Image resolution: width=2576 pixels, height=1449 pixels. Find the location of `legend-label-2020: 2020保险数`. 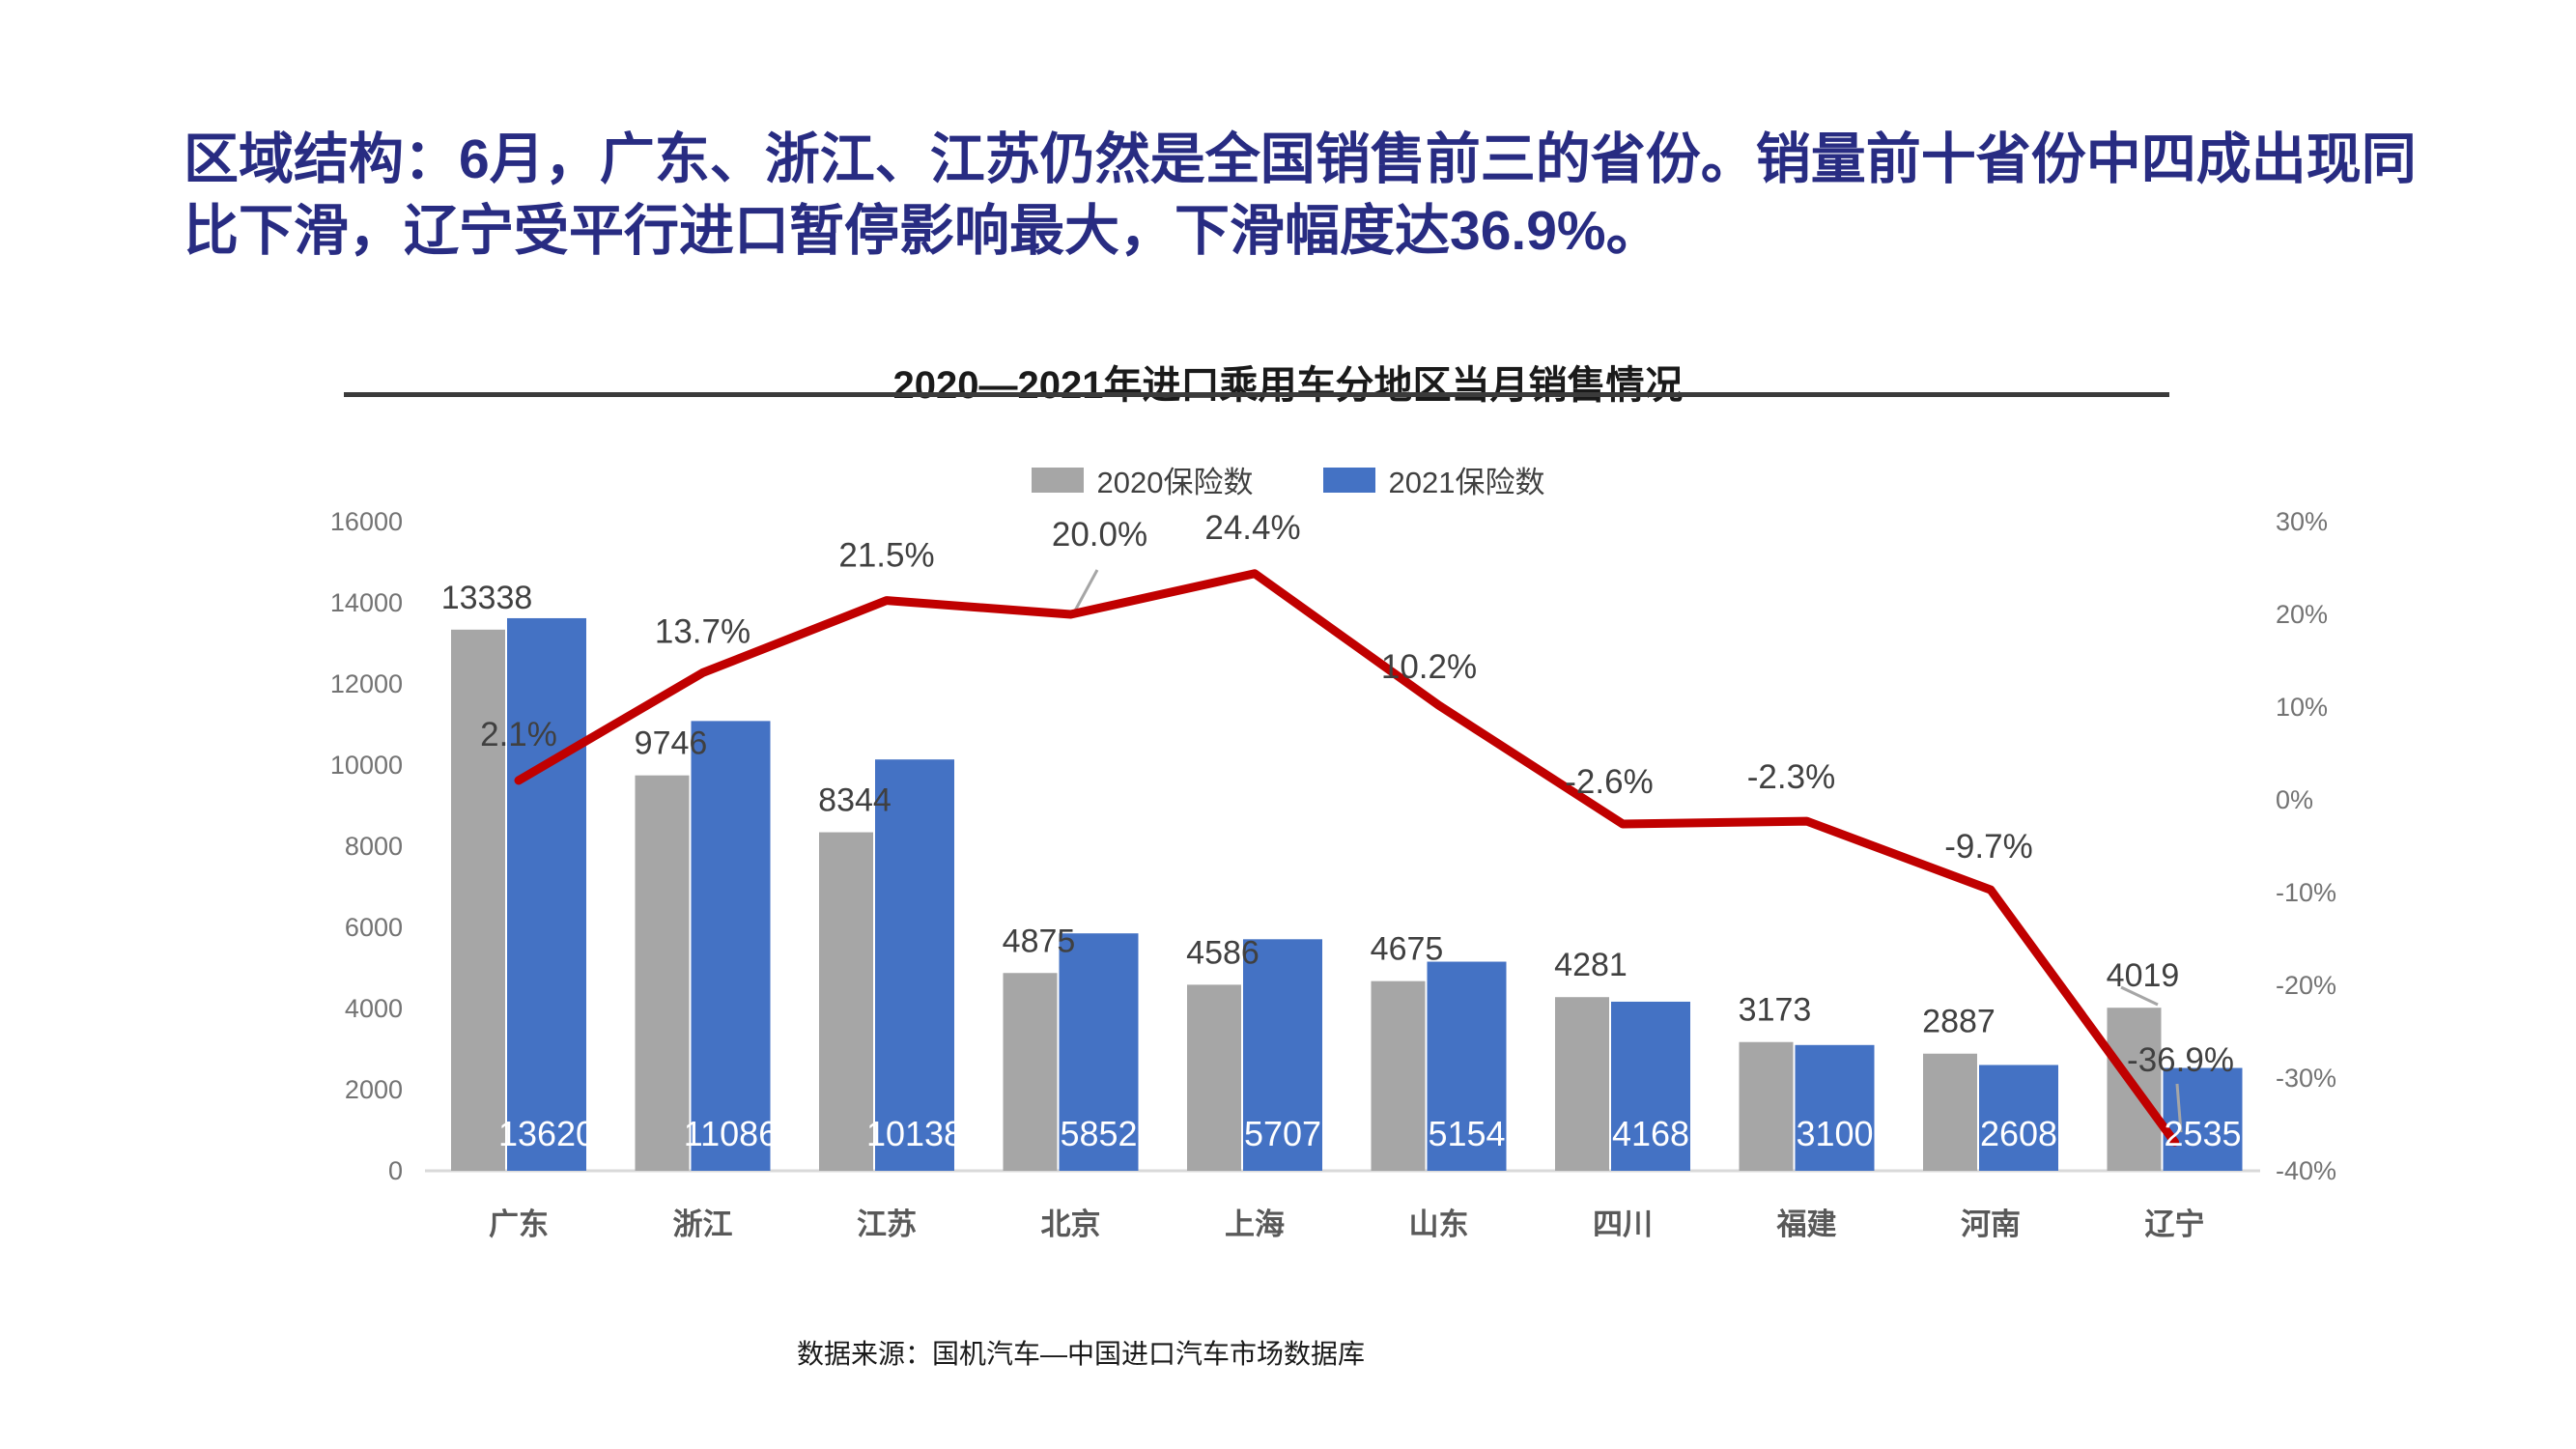

legend-label-2020: 2020保险数 is located at coordinates (1175, 482).